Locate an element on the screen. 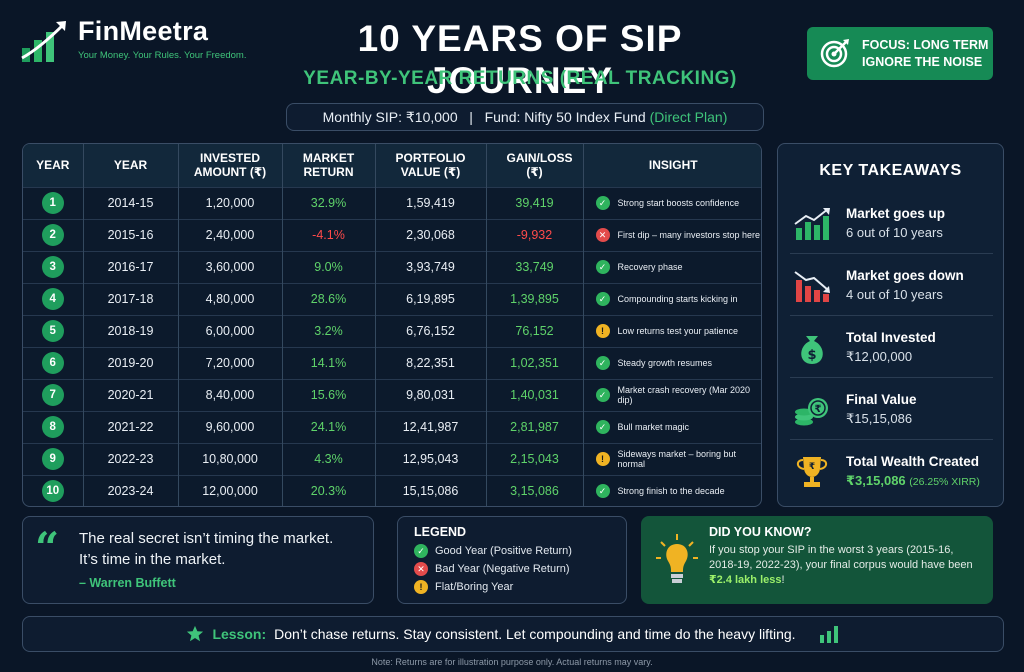  cell-index: 7 is located at coordinates (53, 395).